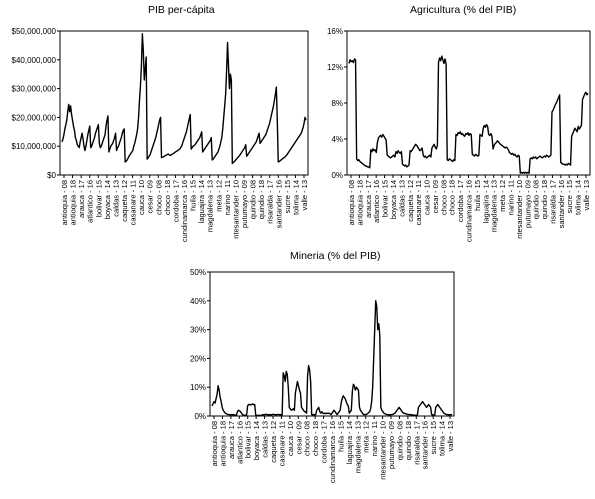 This screenshot has width=595, height=499. Describe the element at coordinates (198, 387) in the screenshot. I see `y-tick-label: 10%` at that location.